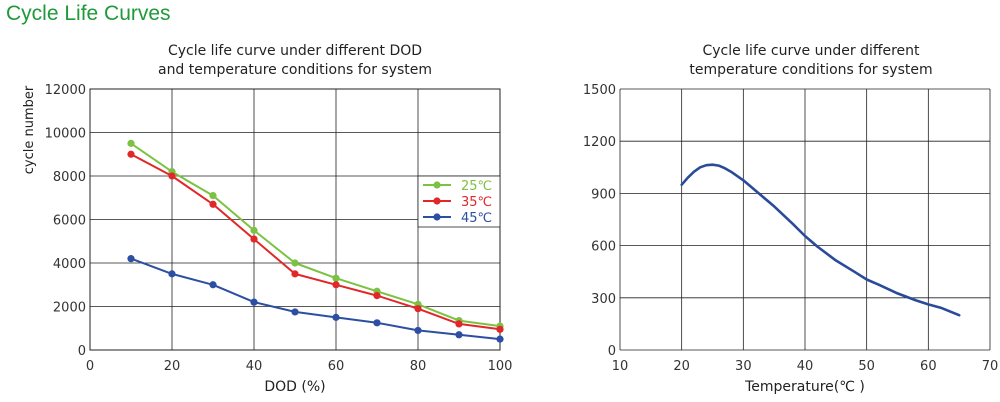  Describe the element at coordinates (295, 70) in the screenshot. I see `chart-title-line: and temperature conditions for system` at that location.